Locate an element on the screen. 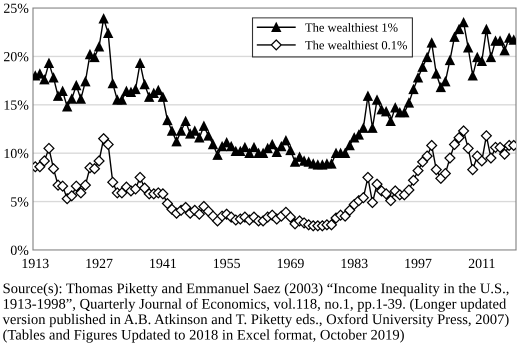 This screenshot has width=520, height=344. y-tick-label: 10% is located at coordinates (16, 153).